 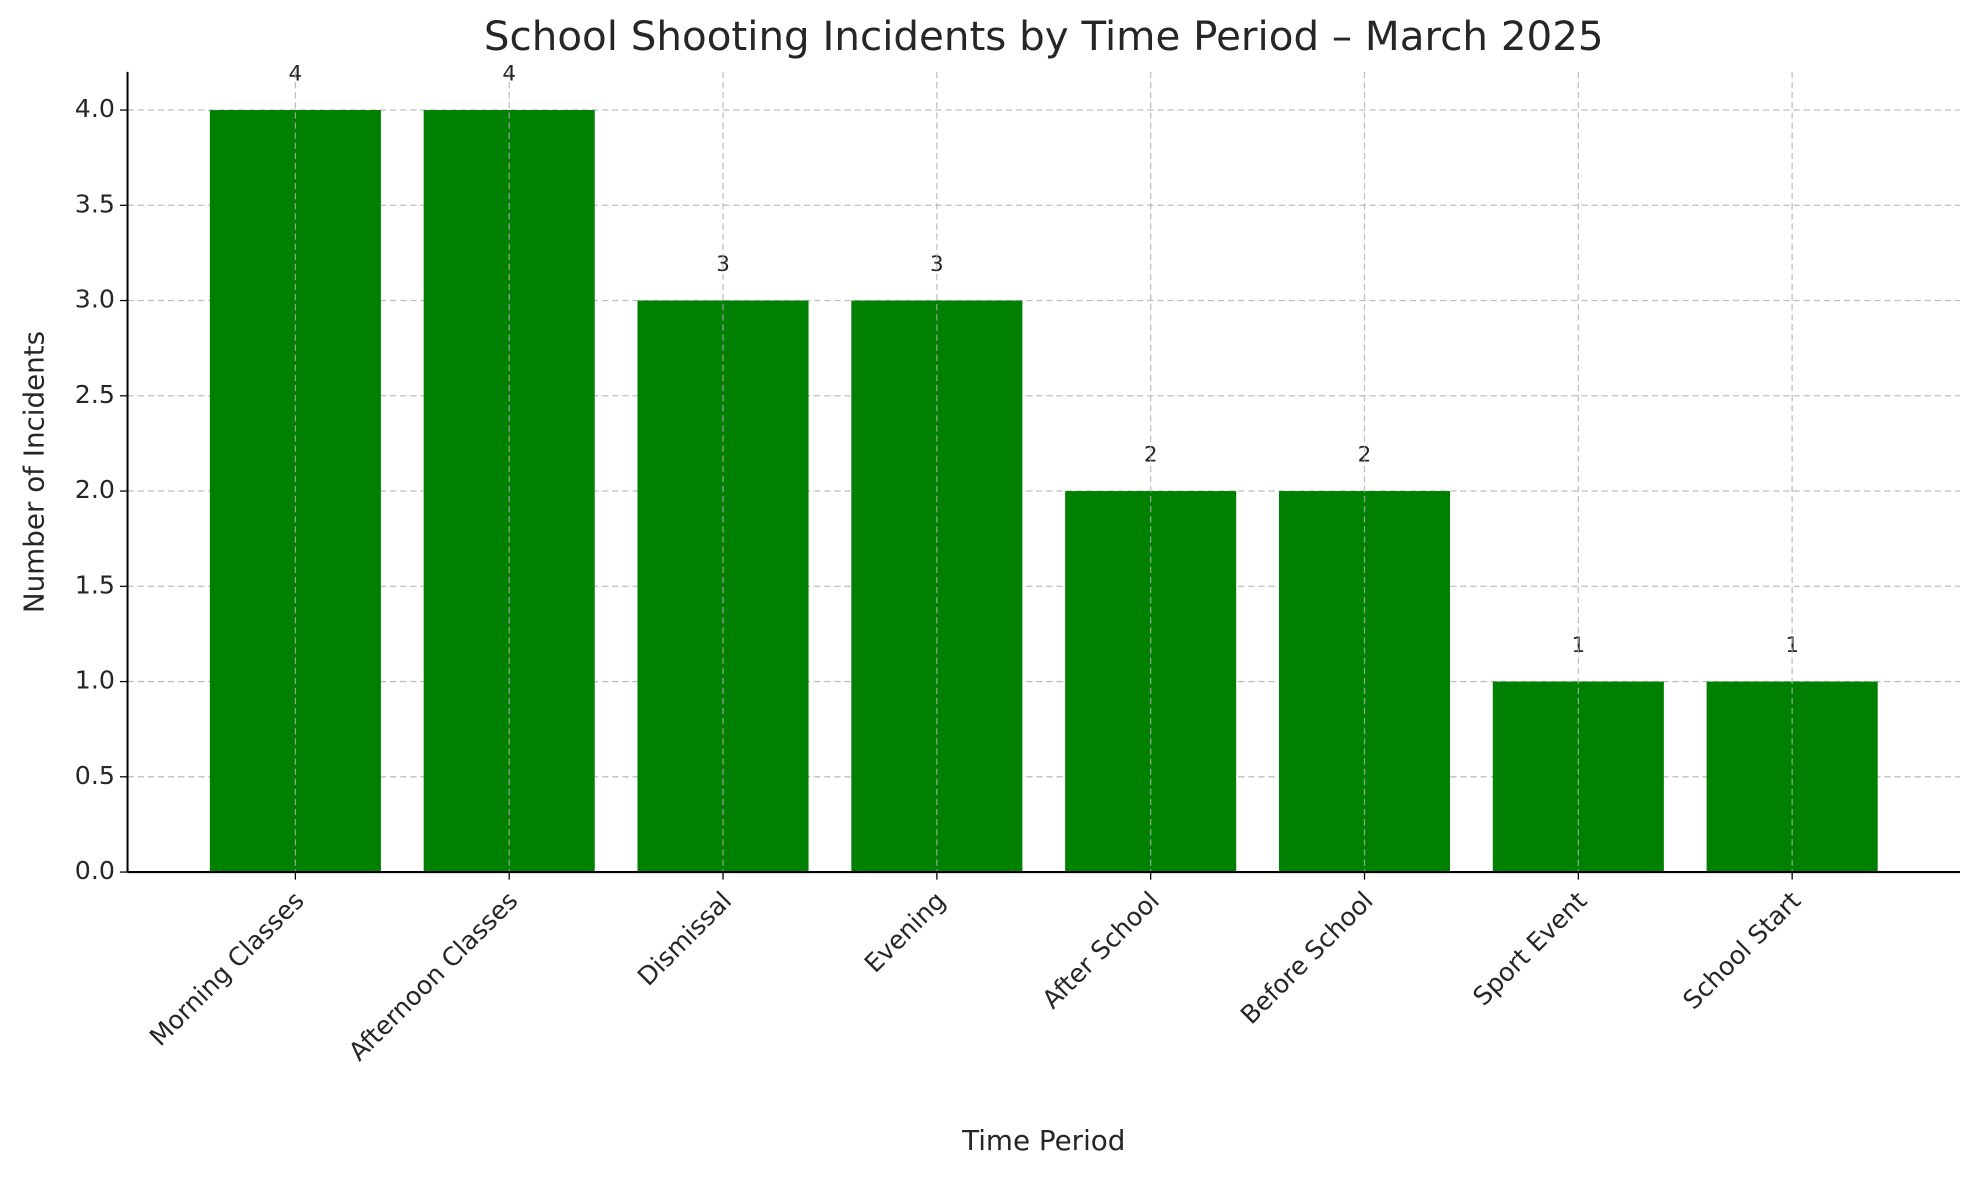 I want to click on y-tick-label: 3.0, so click(x=95, y=299).